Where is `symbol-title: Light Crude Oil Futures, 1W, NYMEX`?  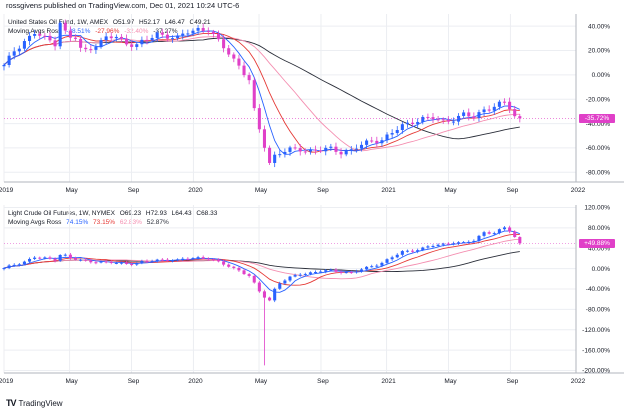
symbol-title: Light Crude Oil Futures, 1W, NYMEX is located at coordinates (61, 213).